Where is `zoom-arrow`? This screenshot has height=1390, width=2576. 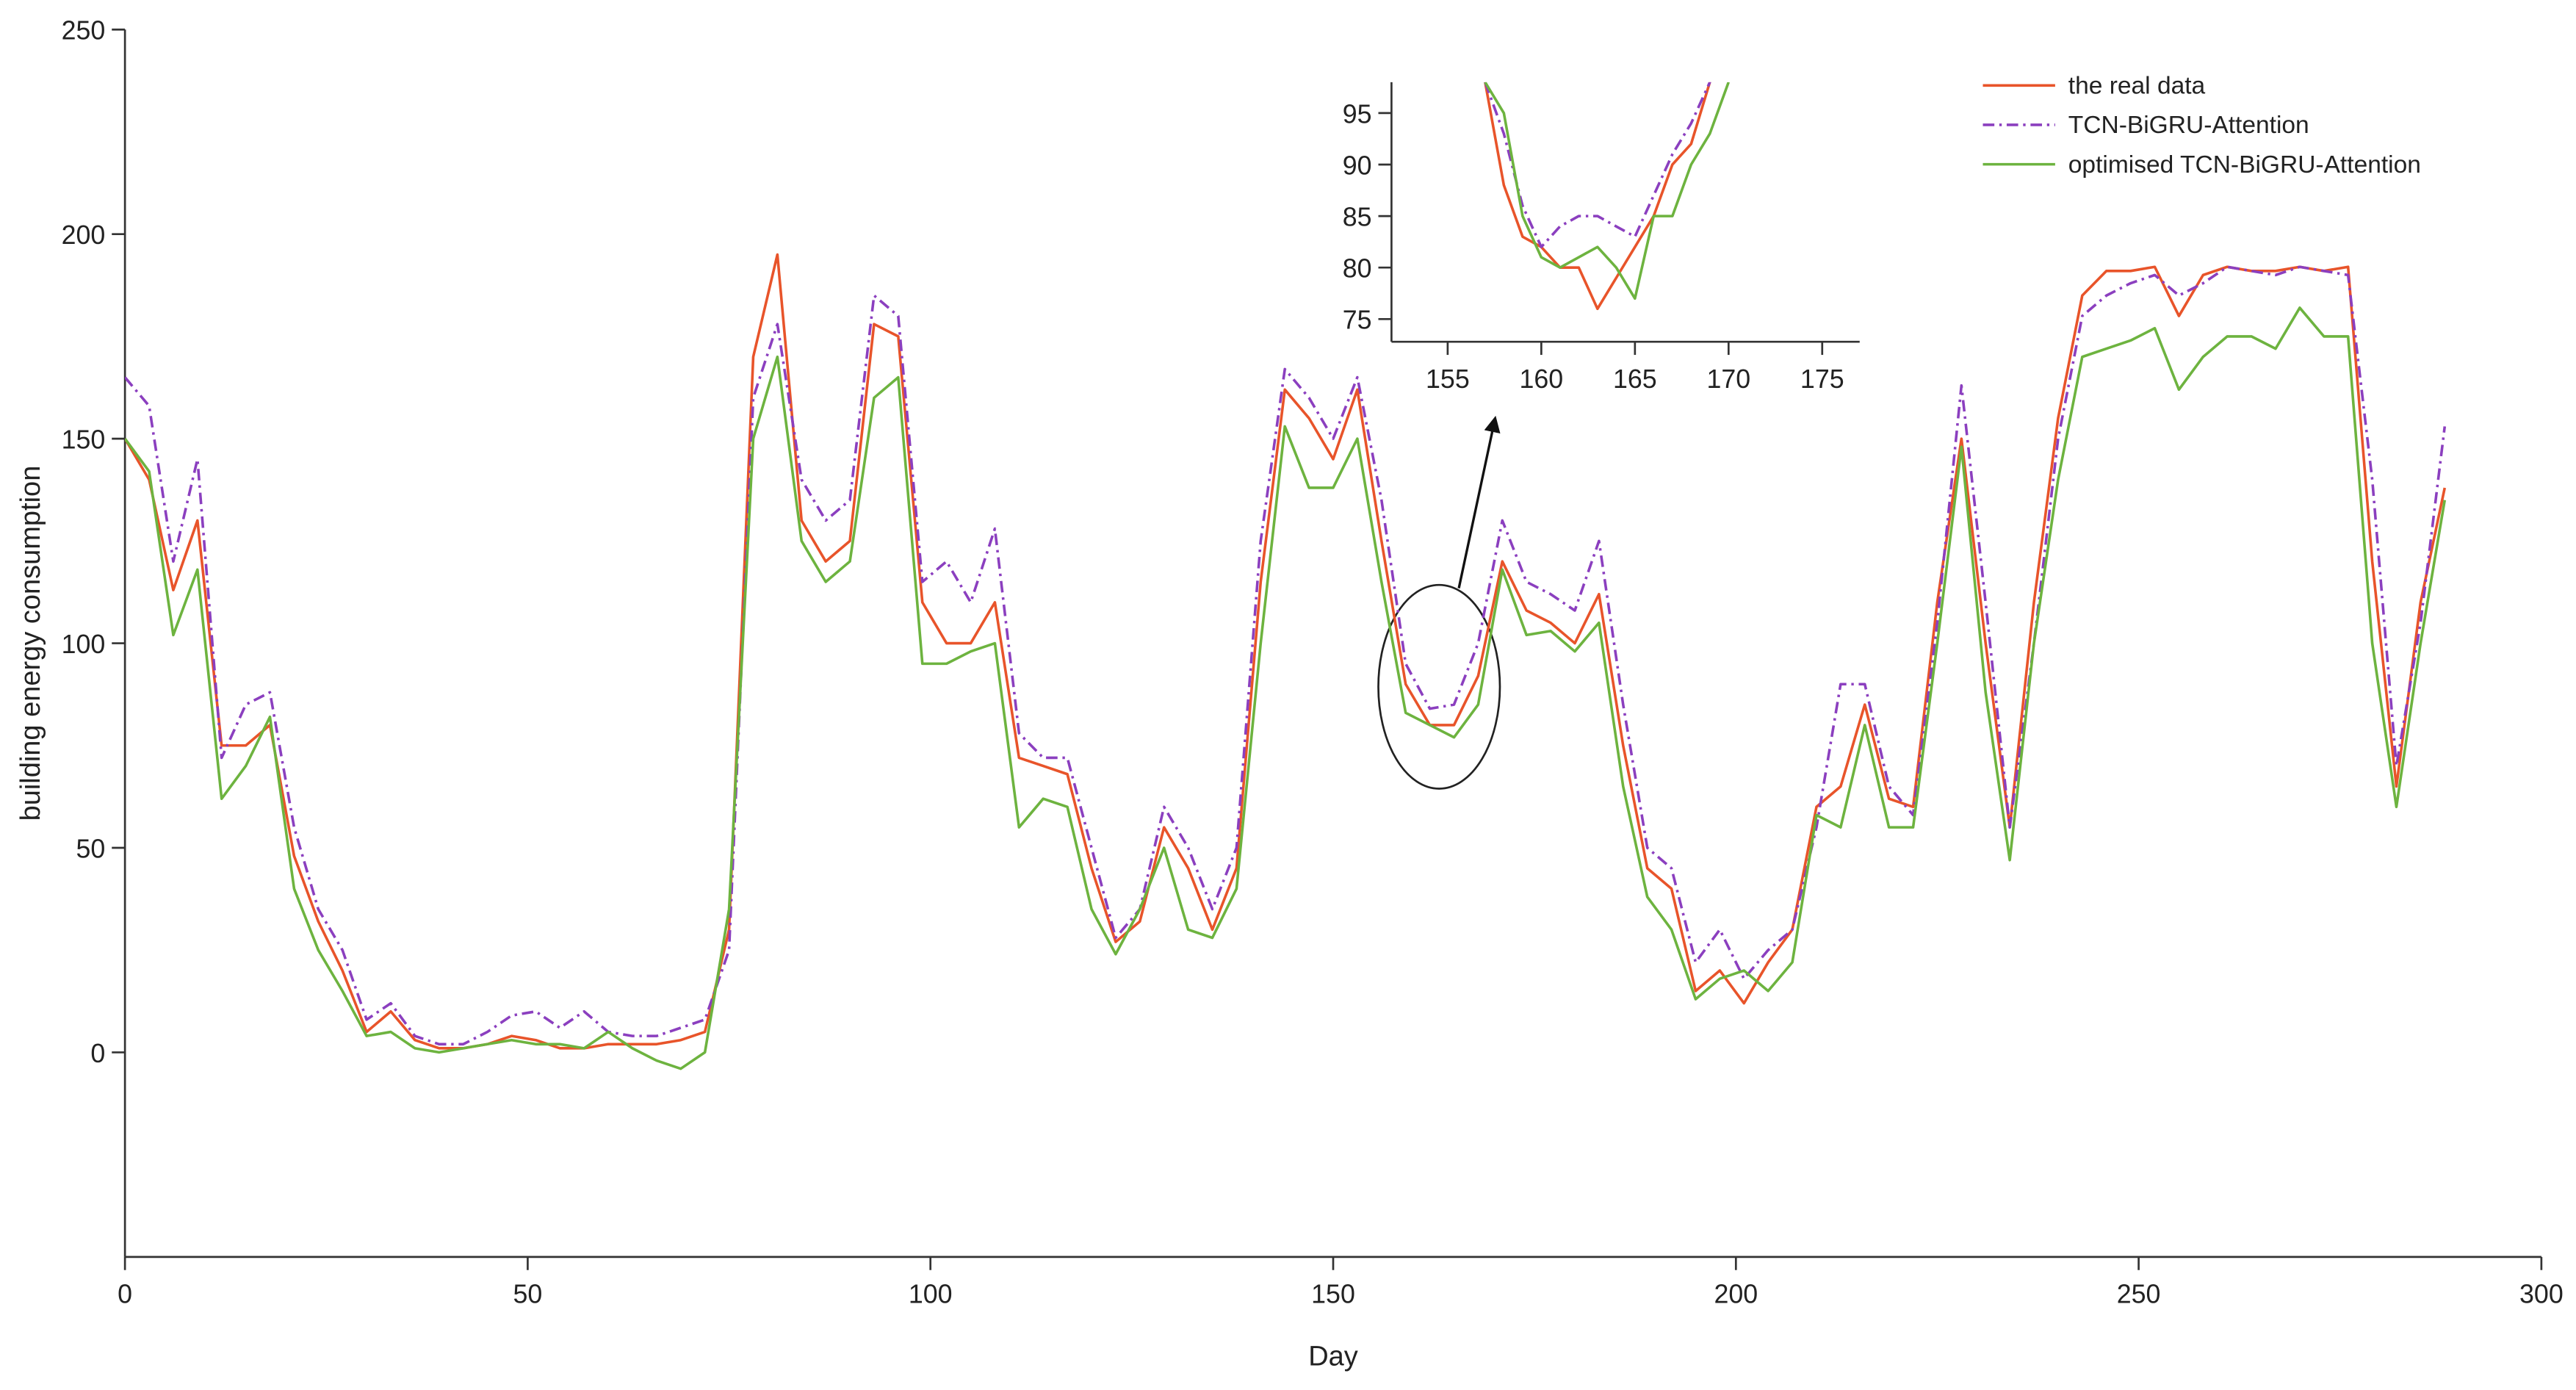 zoom-arrow is located at coordinates (1479, 501).